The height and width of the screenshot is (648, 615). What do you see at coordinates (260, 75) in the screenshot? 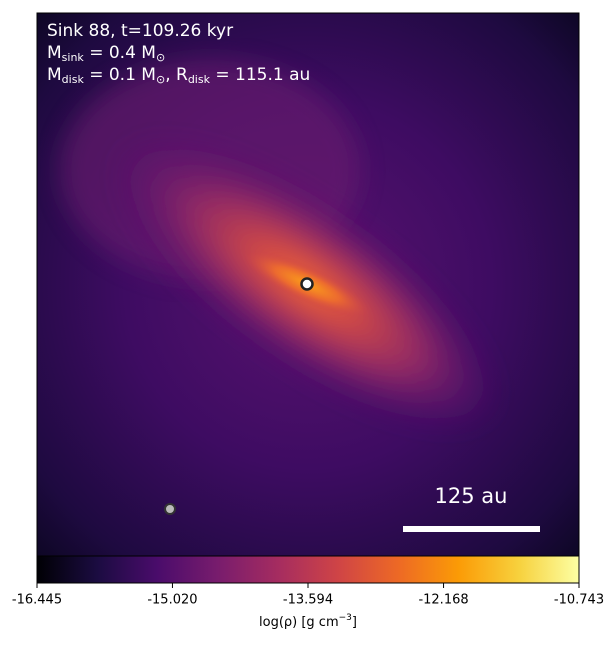
I see `text-part: = 115.1 au` at bounding box center [260, 75].